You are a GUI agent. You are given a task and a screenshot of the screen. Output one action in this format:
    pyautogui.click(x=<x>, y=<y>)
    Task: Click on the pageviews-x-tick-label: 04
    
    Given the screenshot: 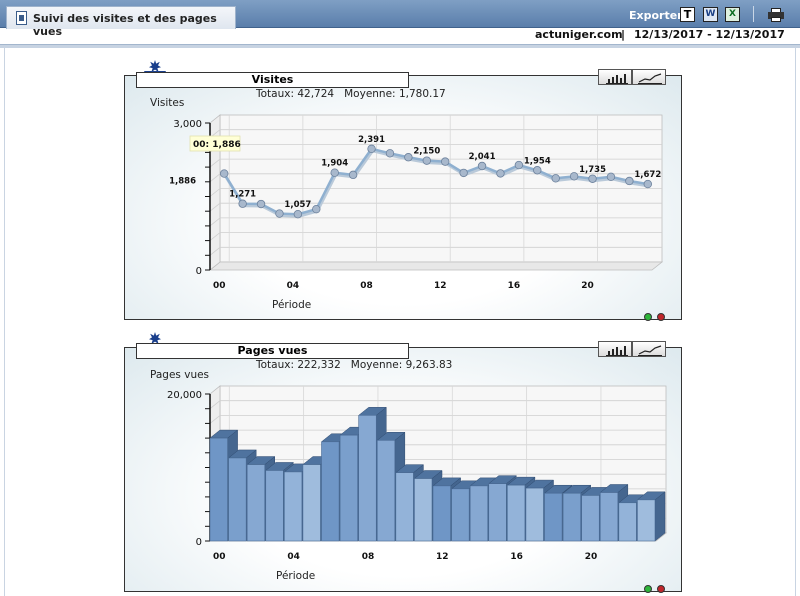 What is the action you would take?
    pyautogui.click(x=293, y=557)
    